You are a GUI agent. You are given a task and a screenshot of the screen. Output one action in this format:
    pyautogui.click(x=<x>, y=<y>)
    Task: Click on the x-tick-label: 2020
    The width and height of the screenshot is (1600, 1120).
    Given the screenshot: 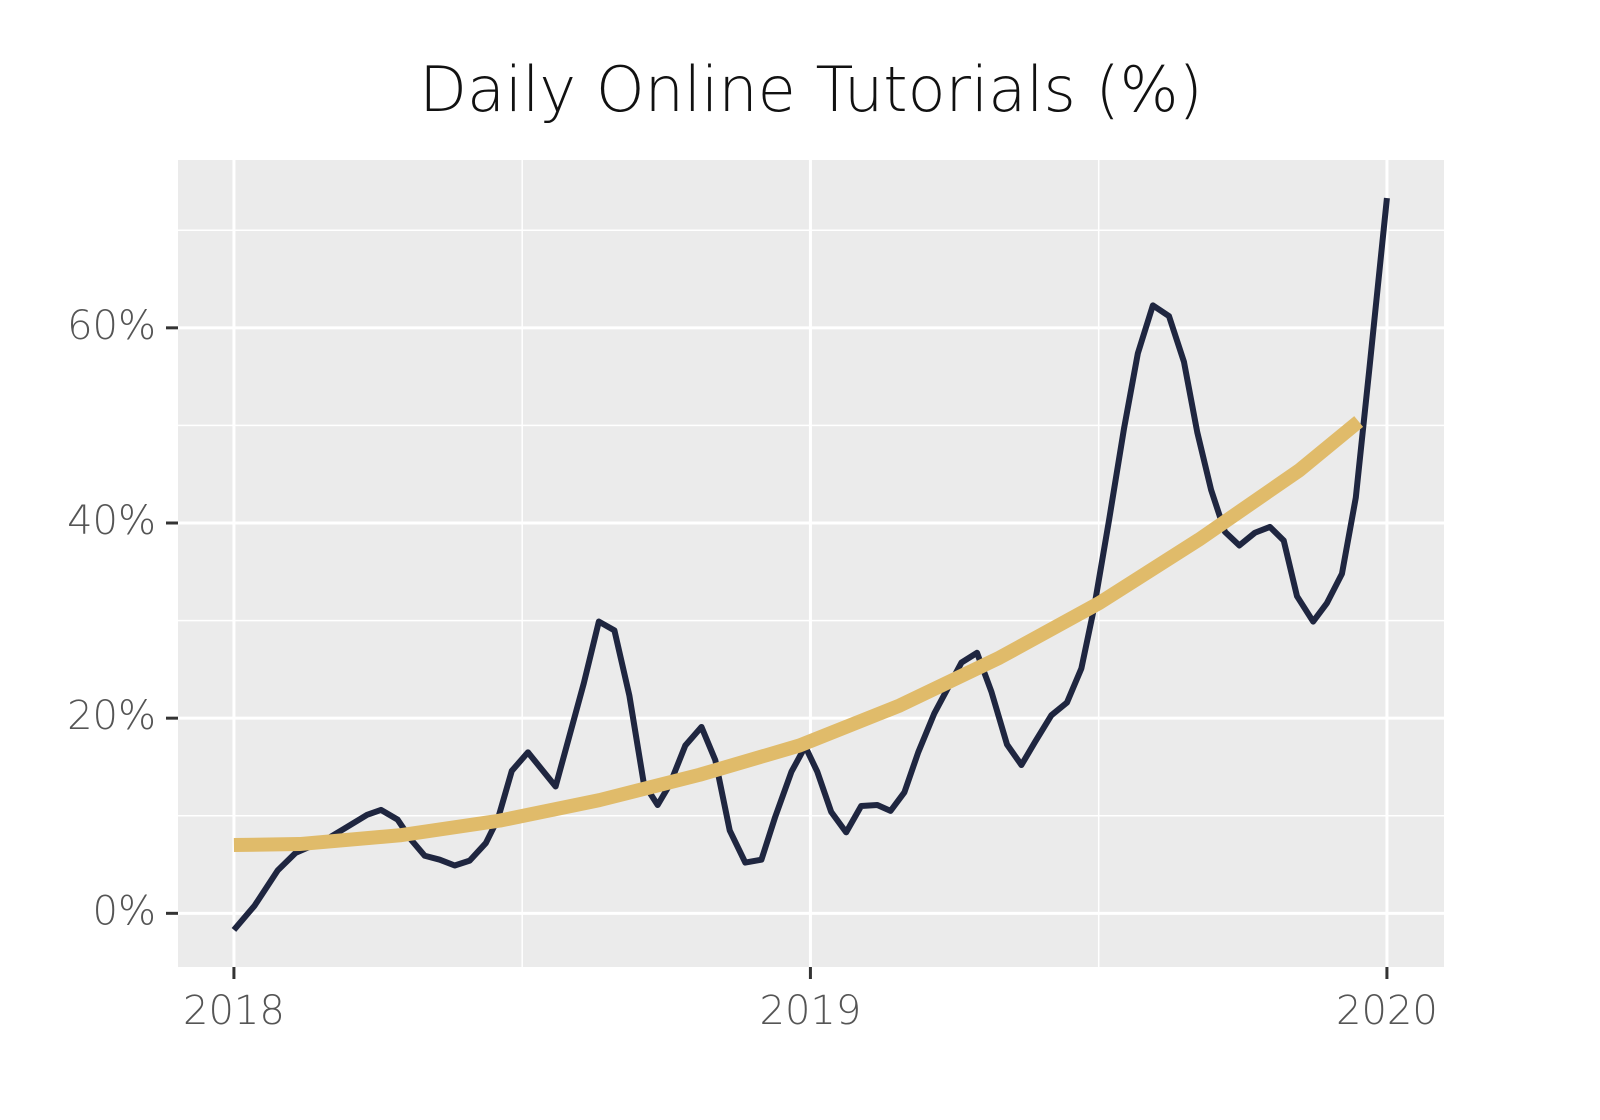 What is the action you would take?
    pyautogui.click(x=1387, y=1011)
    